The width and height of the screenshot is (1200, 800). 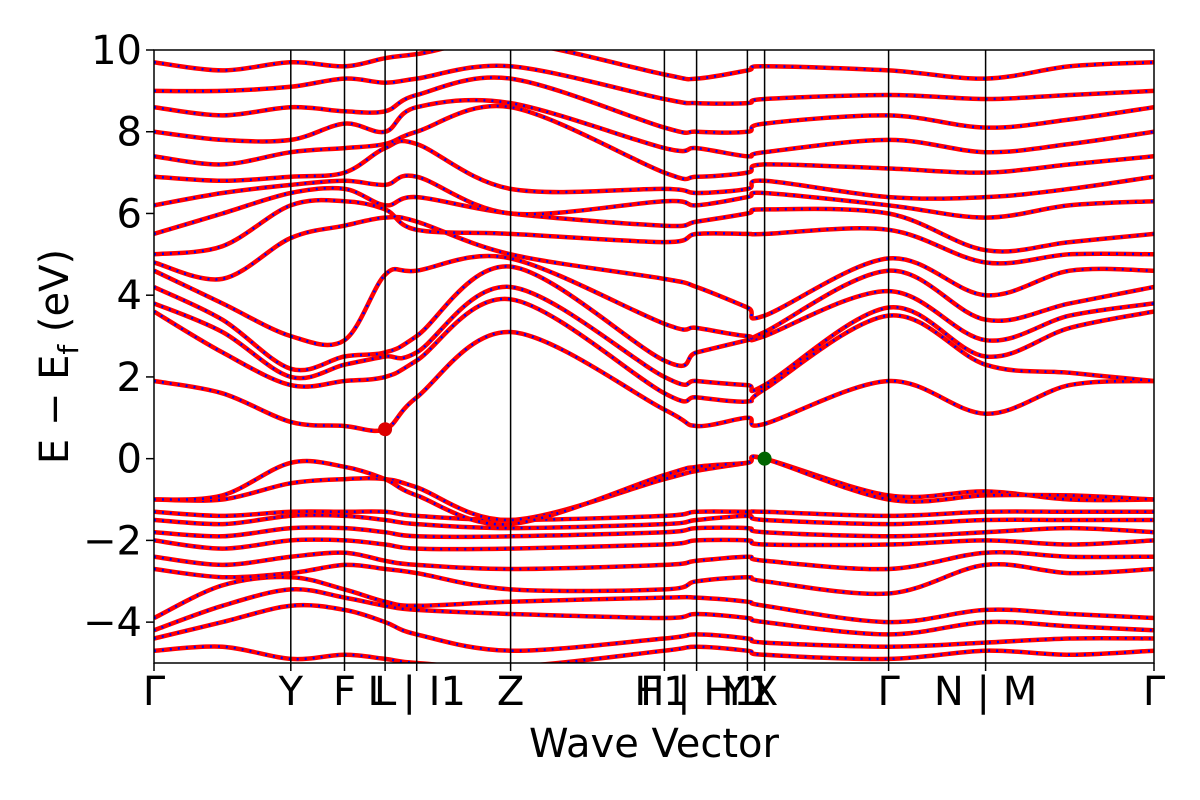 I want to click on y-tick-label-1: 8, so click(x=129, y=133).